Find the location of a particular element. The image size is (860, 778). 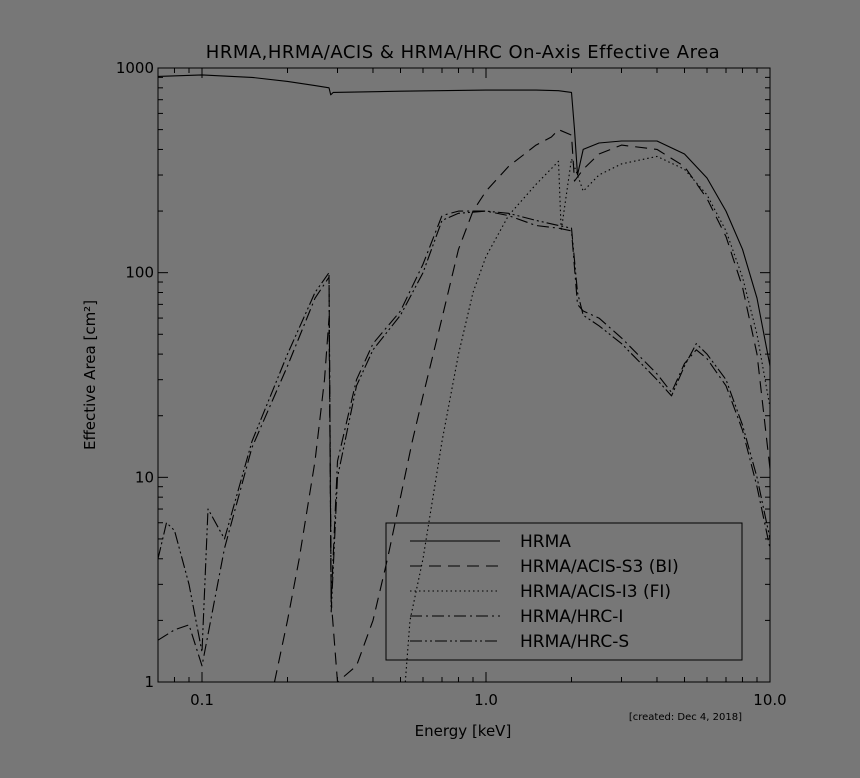

x-axis-label: Energy [keV] is located at coordinates (463, 731).